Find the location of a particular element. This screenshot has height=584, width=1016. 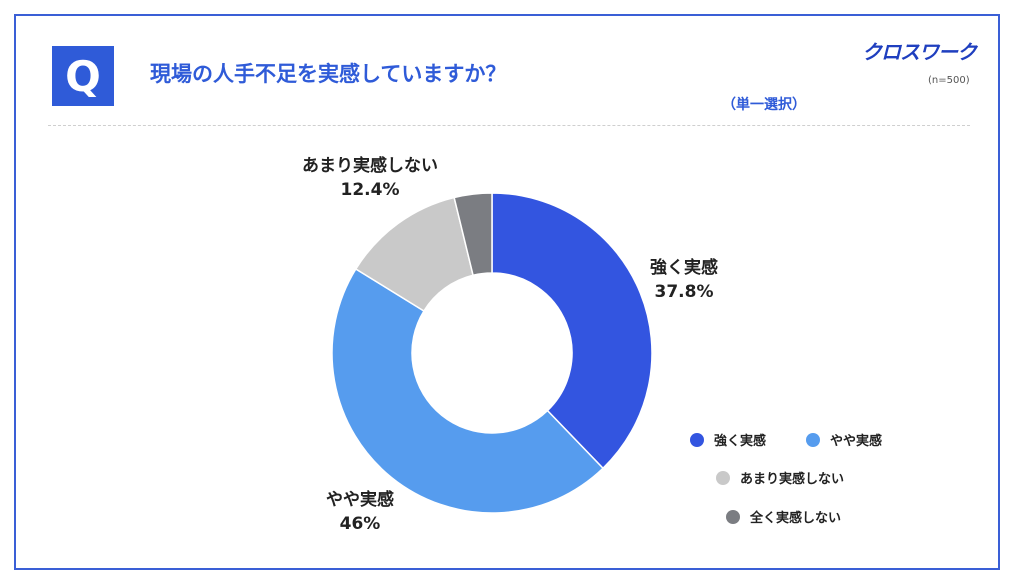

legend-swatch-not-much is located at coordinates (723, 477).